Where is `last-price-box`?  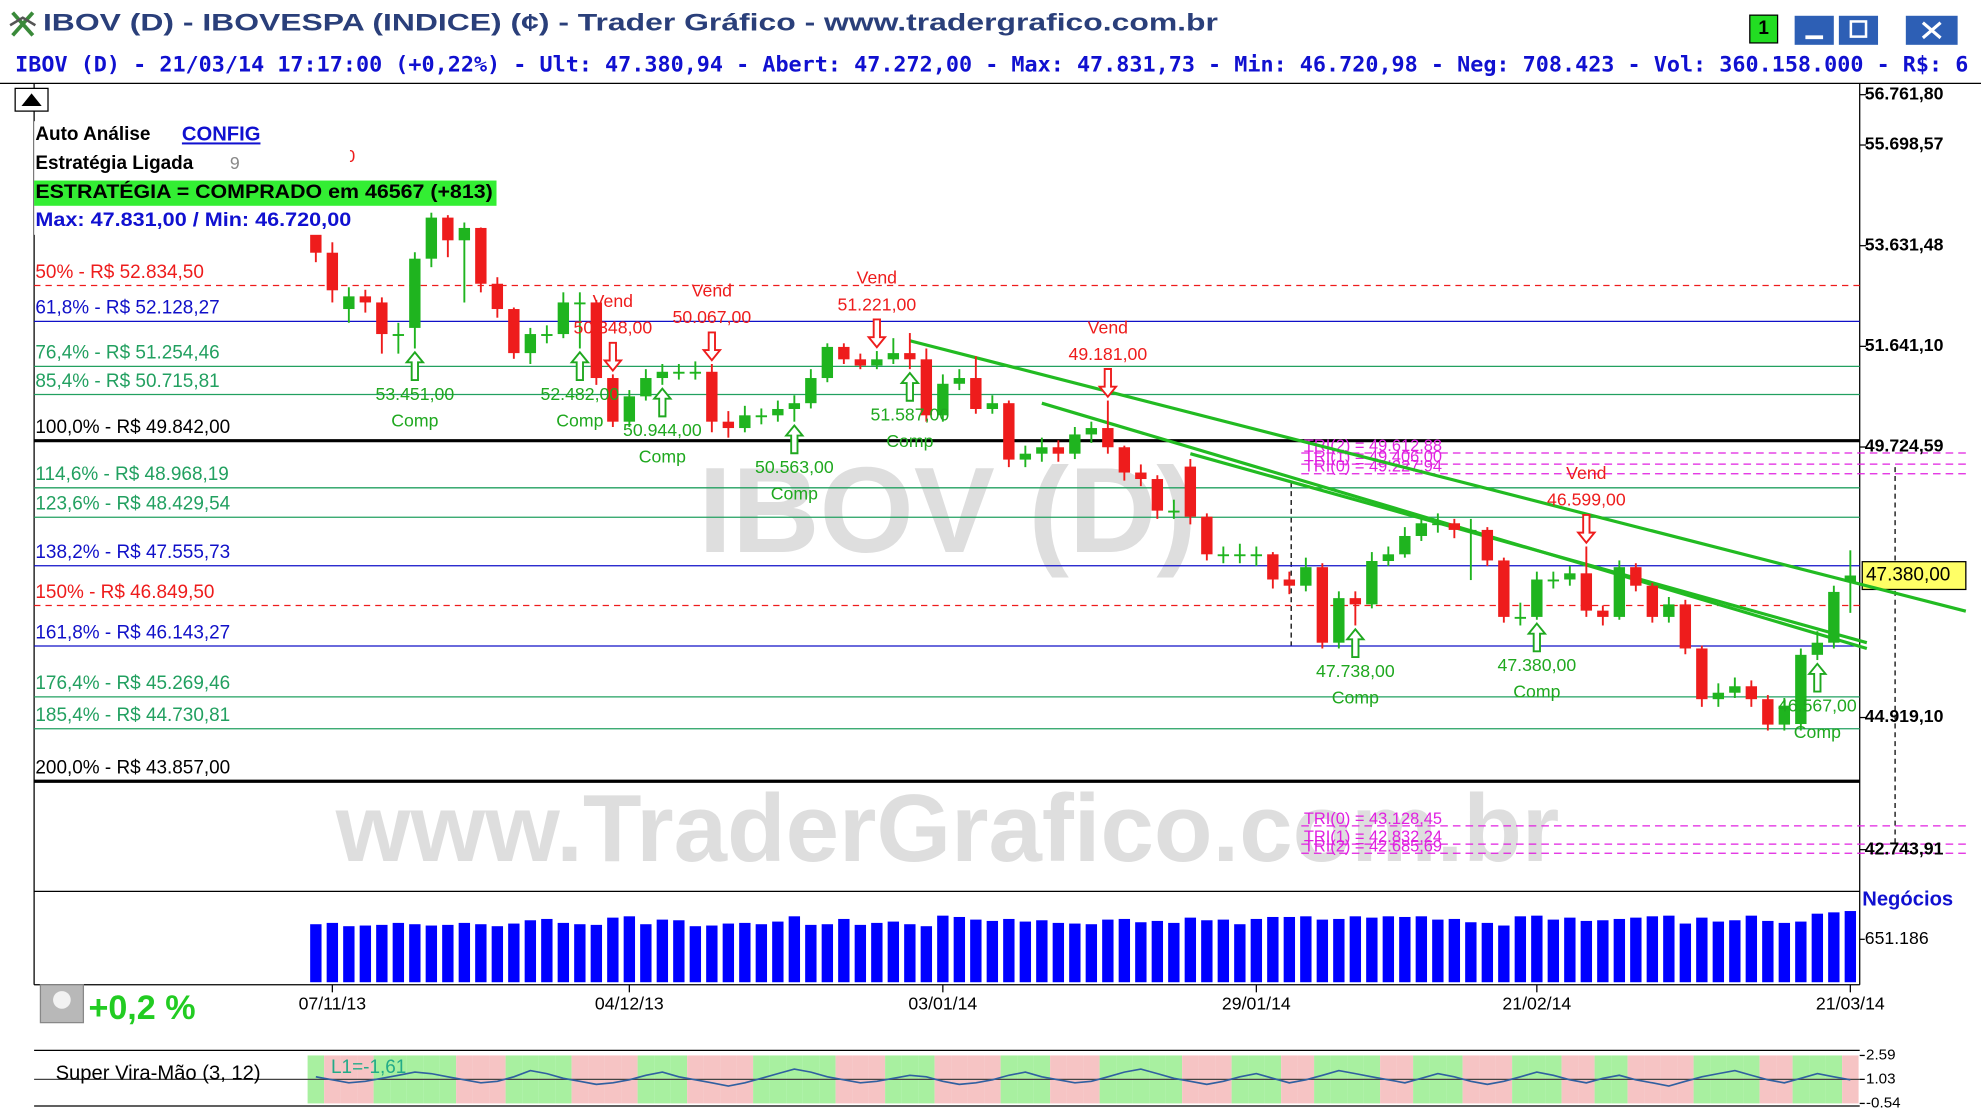
last-price-box is located at coordinates (1914, 576).